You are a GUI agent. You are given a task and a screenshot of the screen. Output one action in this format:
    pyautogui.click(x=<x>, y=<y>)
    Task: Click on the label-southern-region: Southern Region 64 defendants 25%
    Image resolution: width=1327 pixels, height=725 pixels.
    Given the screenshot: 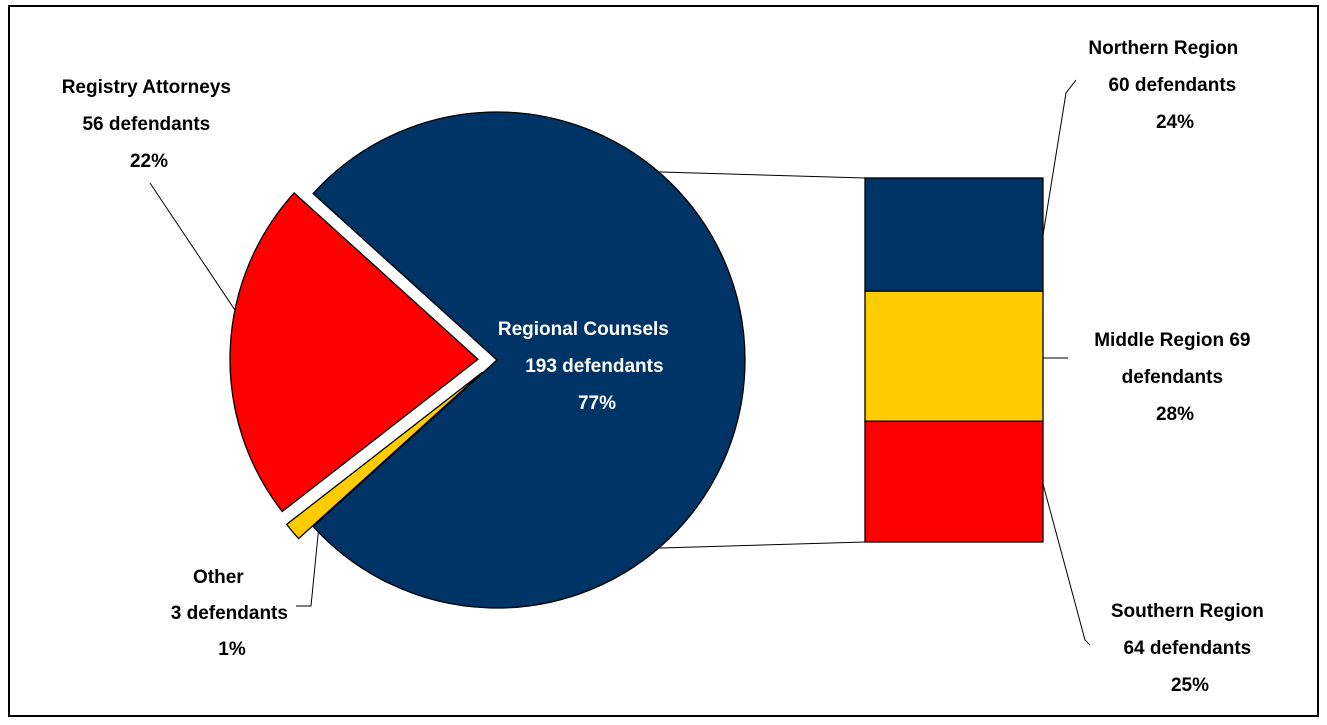 What is the action you would take?
    pyautogui.click(x=1190, y=648)
    